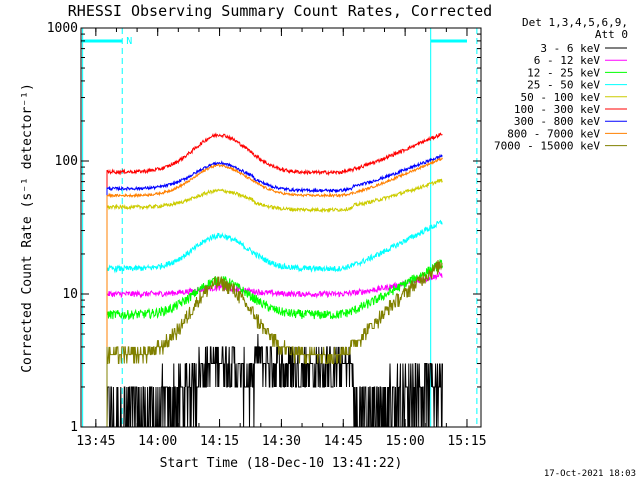 The image size is (640, 480). I want to click on legend-header-attenuator: Att 0, so click(611, 34).